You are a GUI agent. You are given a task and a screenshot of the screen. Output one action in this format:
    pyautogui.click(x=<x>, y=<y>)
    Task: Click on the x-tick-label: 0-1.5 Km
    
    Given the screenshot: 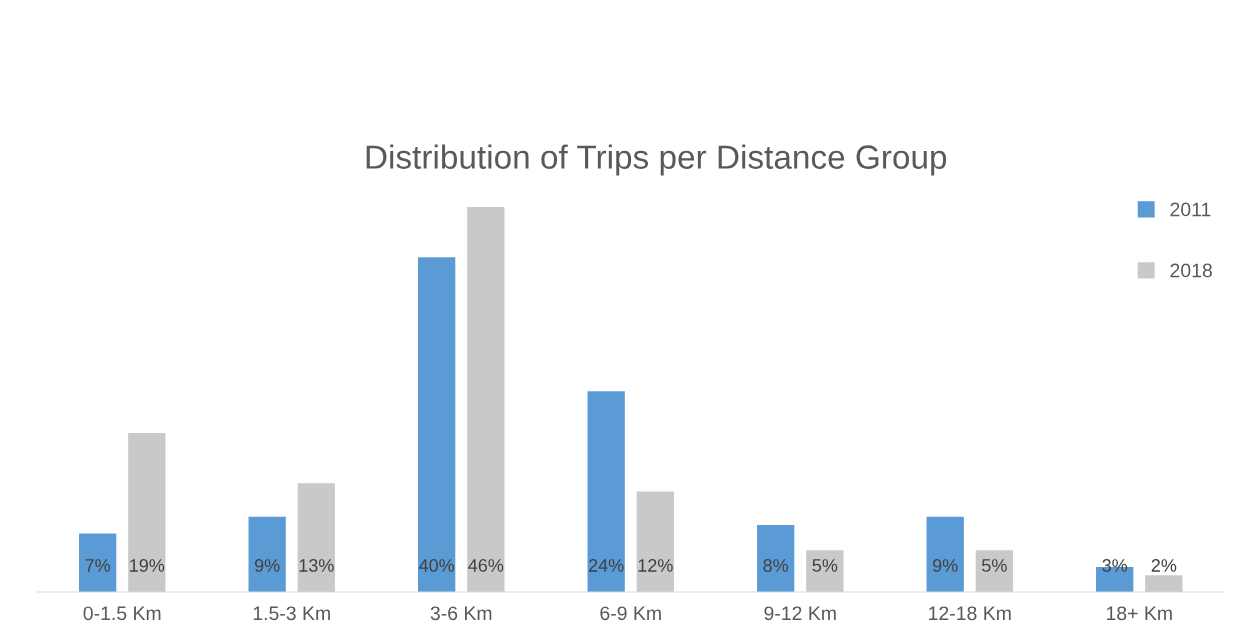 What is the action you would take?
    pyautogui.click(x=122, y=613)
    